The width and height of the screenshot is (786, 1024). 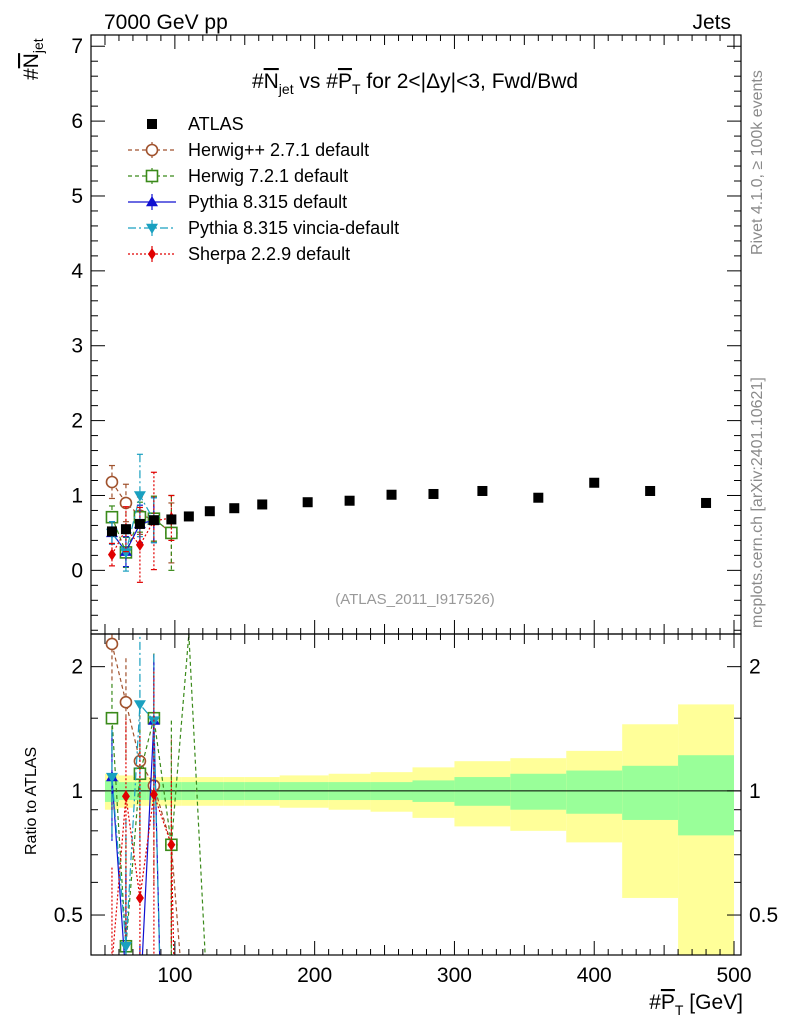 I want to click on legend-label: Herwig 7.2.1 default, so click(x=268, y=176).